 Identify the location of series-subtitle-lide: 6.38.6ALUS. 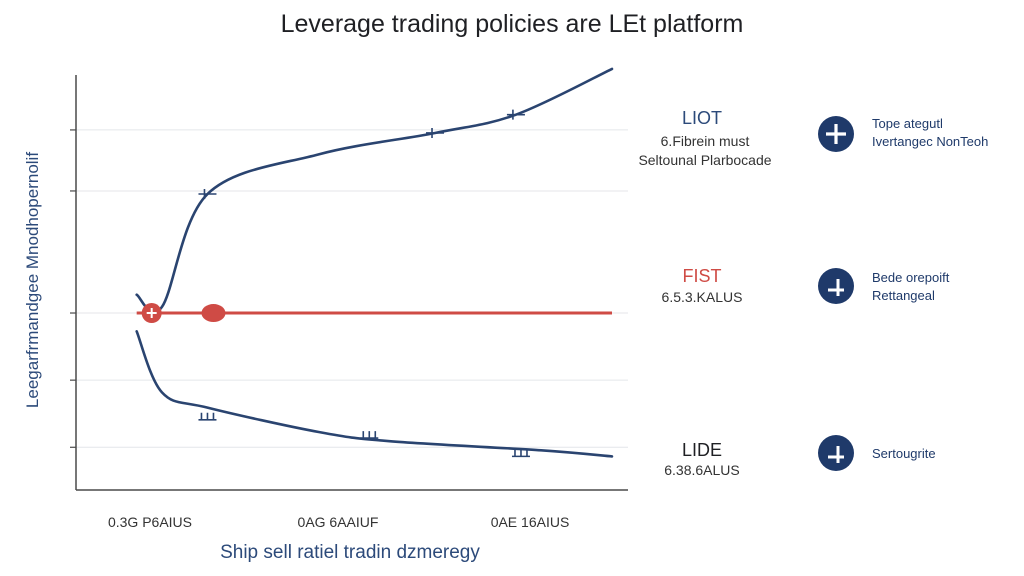
(702, 470).